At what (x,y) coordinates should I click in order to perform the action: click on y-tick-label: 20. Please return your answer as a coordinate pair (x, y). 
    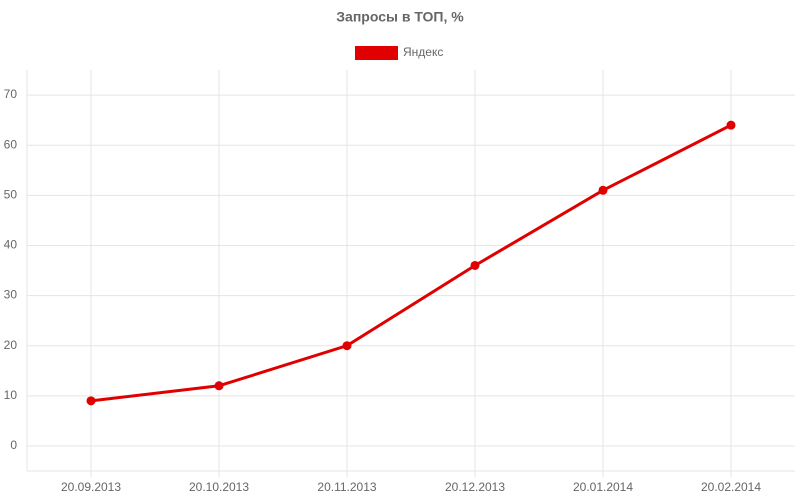
    Looking at the image, I should click on (11, 345).